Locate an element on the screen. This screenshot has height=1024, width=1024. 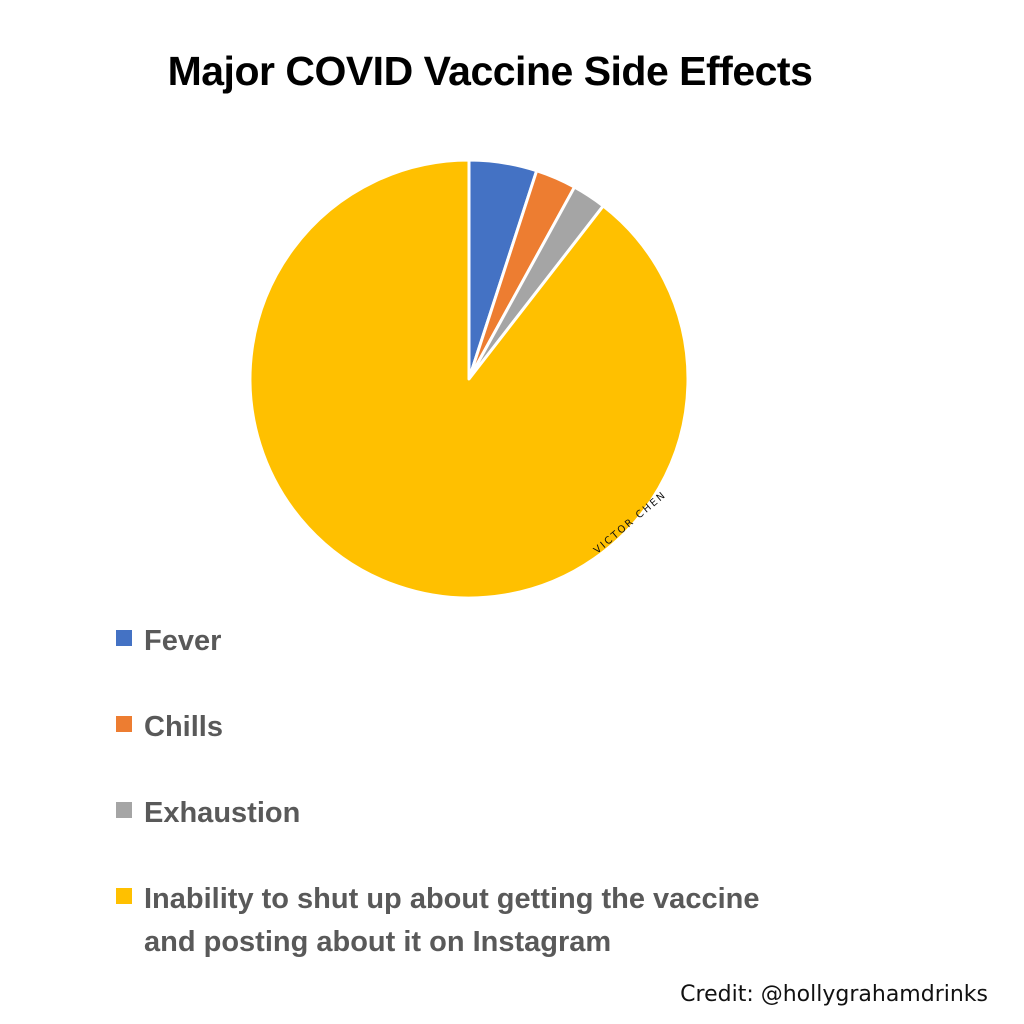
legend-item-exhaustion: Exhaustion is located at coordinates (208, 813).